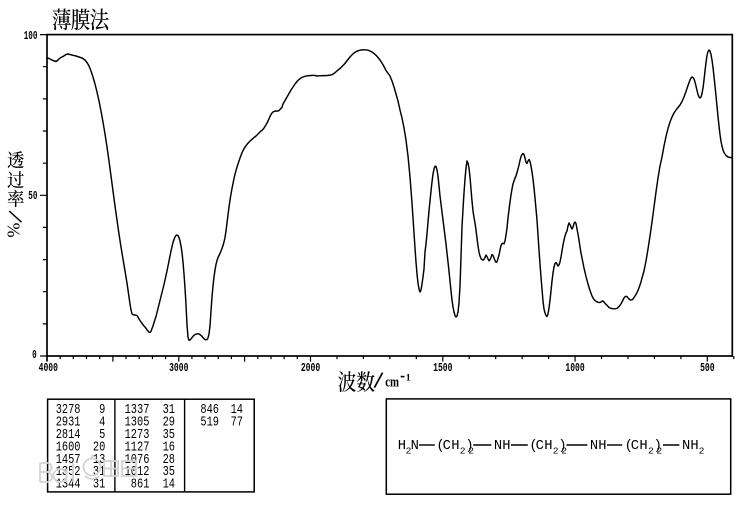 This screenshot has width=736, height=510. What do you see at coordinates (169, 447) in the screenshot?
I see `svg-text: 16` at bounding box center [169, 447].